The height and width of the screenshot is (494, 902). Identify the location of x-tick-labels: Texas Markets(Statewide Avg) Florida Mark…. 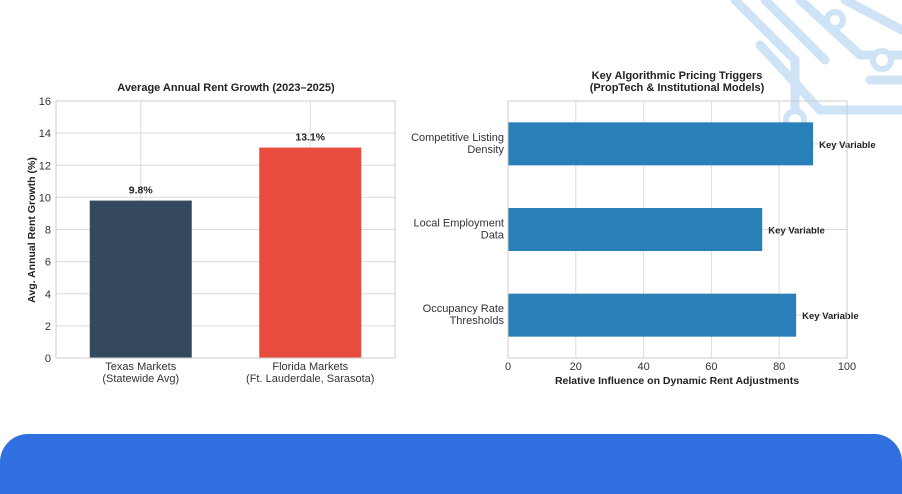
(238, 373).